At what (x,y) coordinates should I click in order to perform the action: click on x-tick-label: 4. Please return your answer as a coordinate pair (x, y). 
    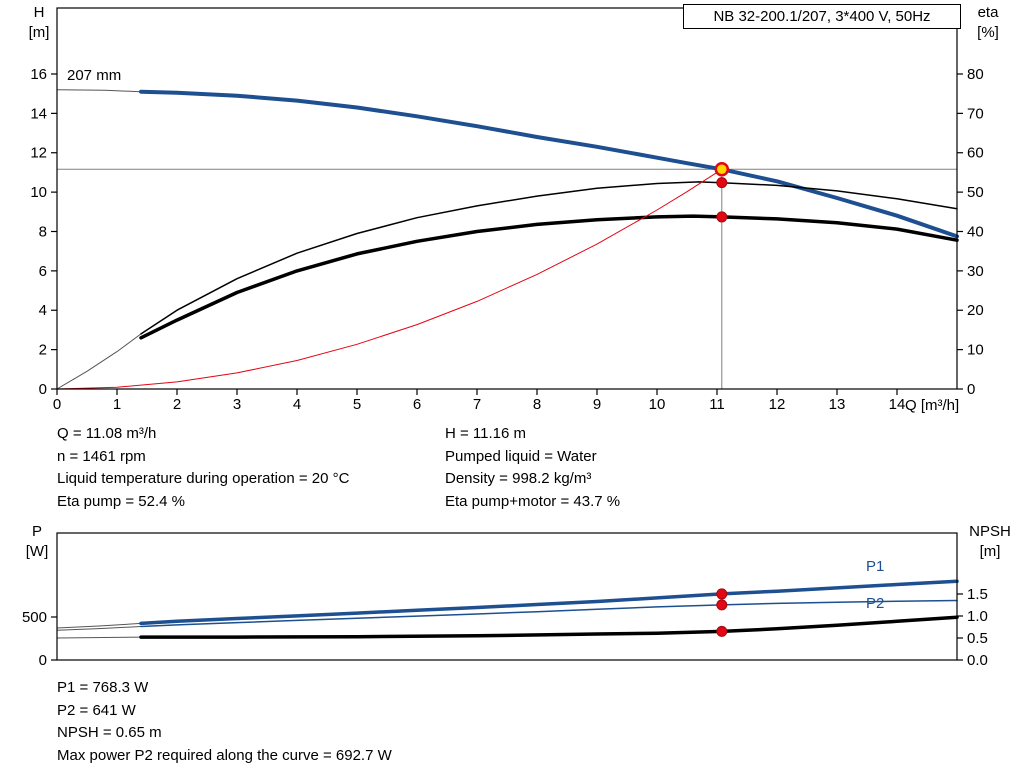
    Looking at the image, I should click on (297, 404).